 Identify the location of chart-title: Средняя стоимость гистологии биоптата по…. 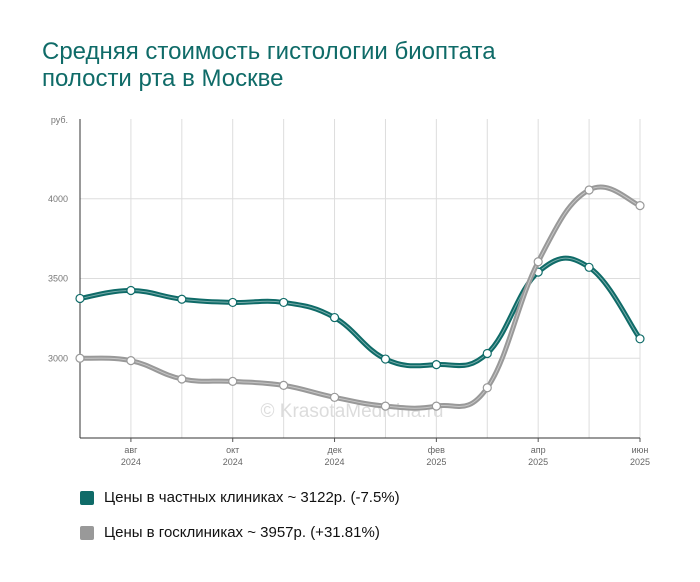
(322, 65).